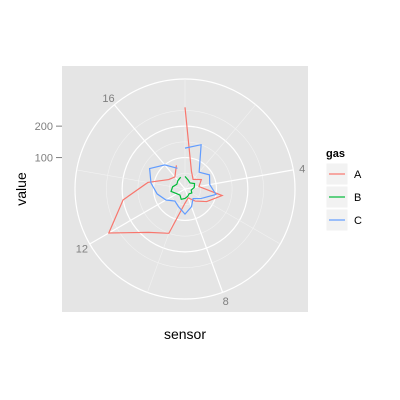 The width and height of the screenshot is (400, 400). What do you see at coordinates (358, 175) in the screenshot?
I see `legend-label: A` at bounding box center [358, 175].